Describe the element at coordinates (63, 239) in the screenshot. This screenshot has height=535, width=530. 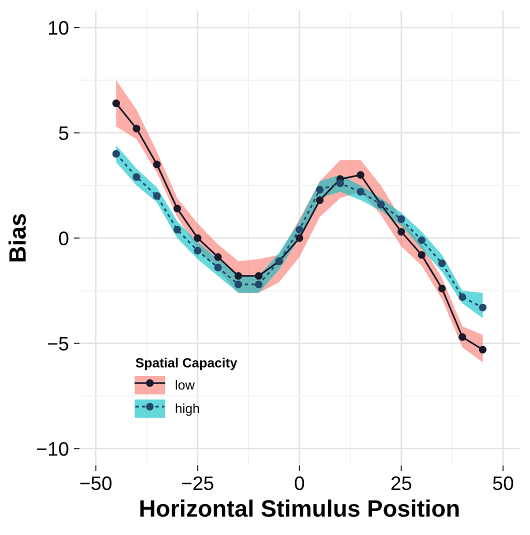
I see `y-tick-label: 0` at that location.